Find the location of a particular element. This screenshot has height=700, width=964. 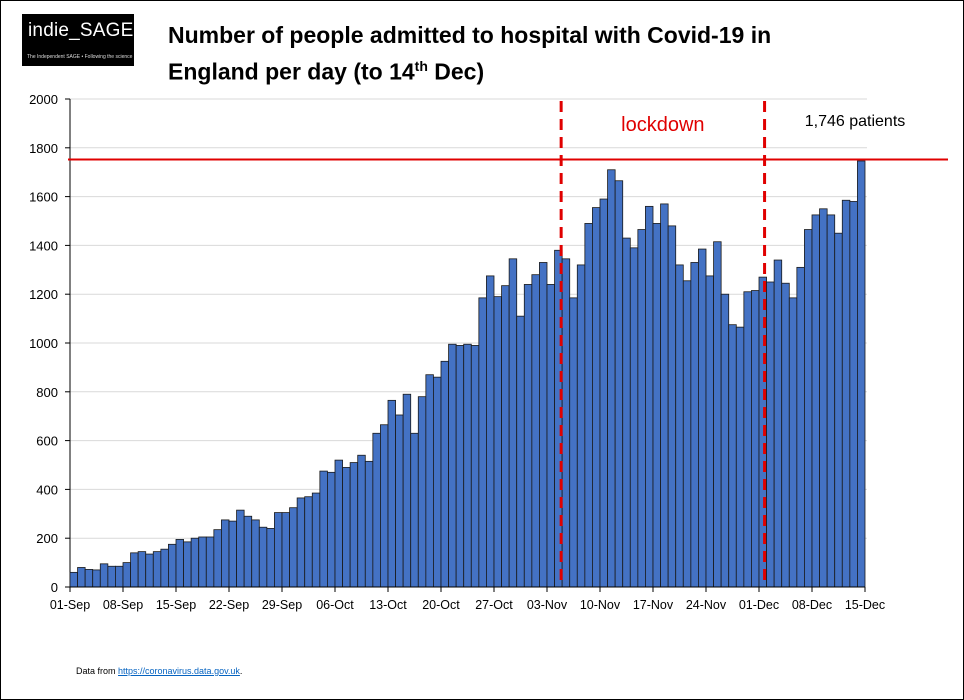

chart-title-line2-pre: England per day (to 14 is located at coordinates (291, 71).